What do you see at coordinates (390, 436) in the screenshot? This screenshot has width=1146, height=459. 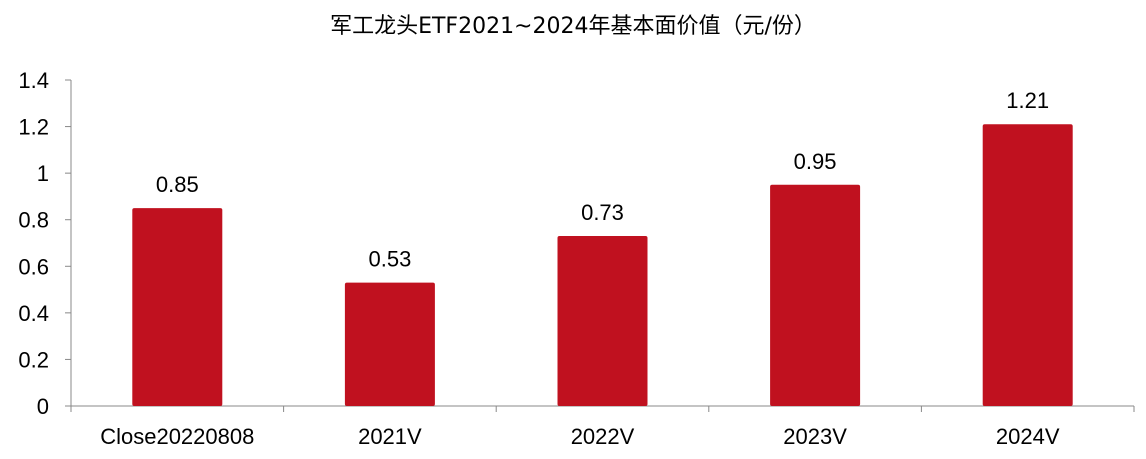 I see `x-tick-label: 2021V` at bounding box center [390, 436].